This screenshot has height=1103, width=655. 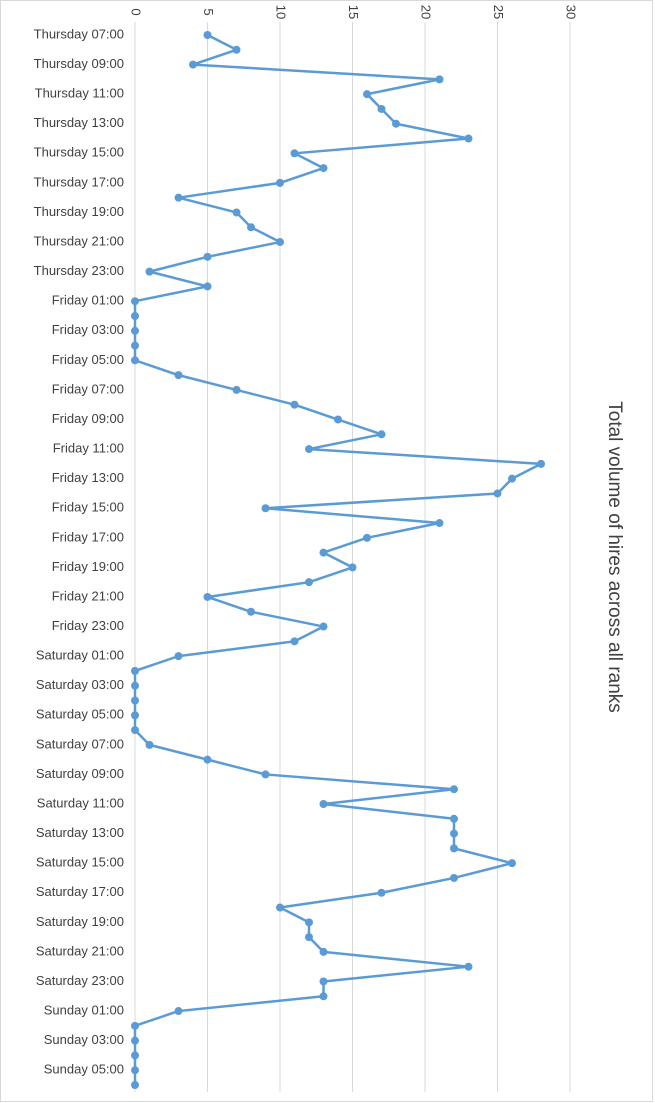 I want to click on y-tick-label: Saturday 15:00, so click(x=80, y=862).